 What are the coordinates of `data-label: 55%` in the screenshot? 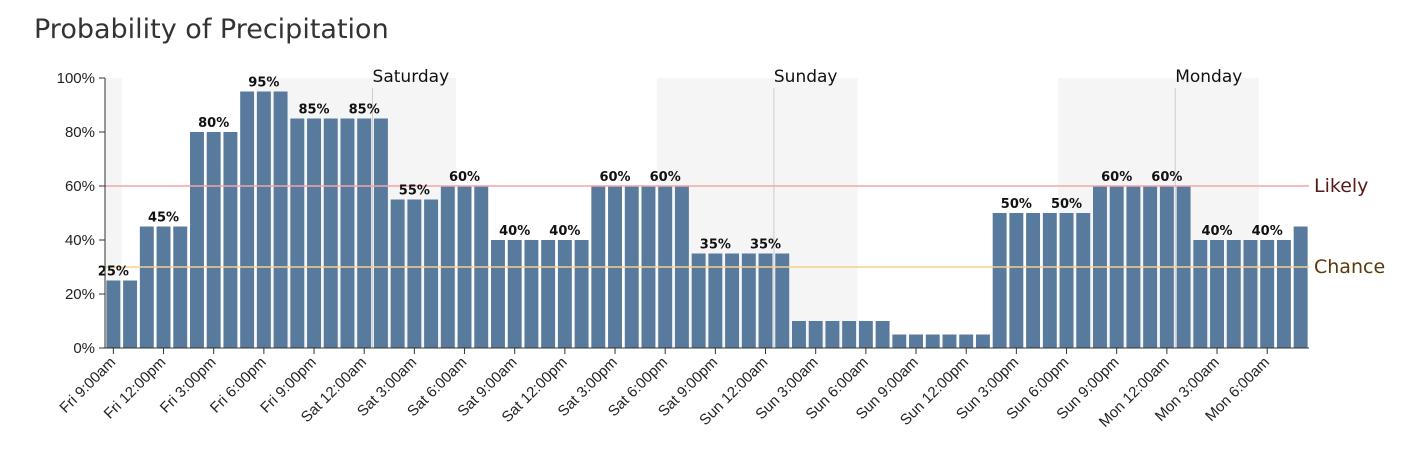 It's located at (414, 191).